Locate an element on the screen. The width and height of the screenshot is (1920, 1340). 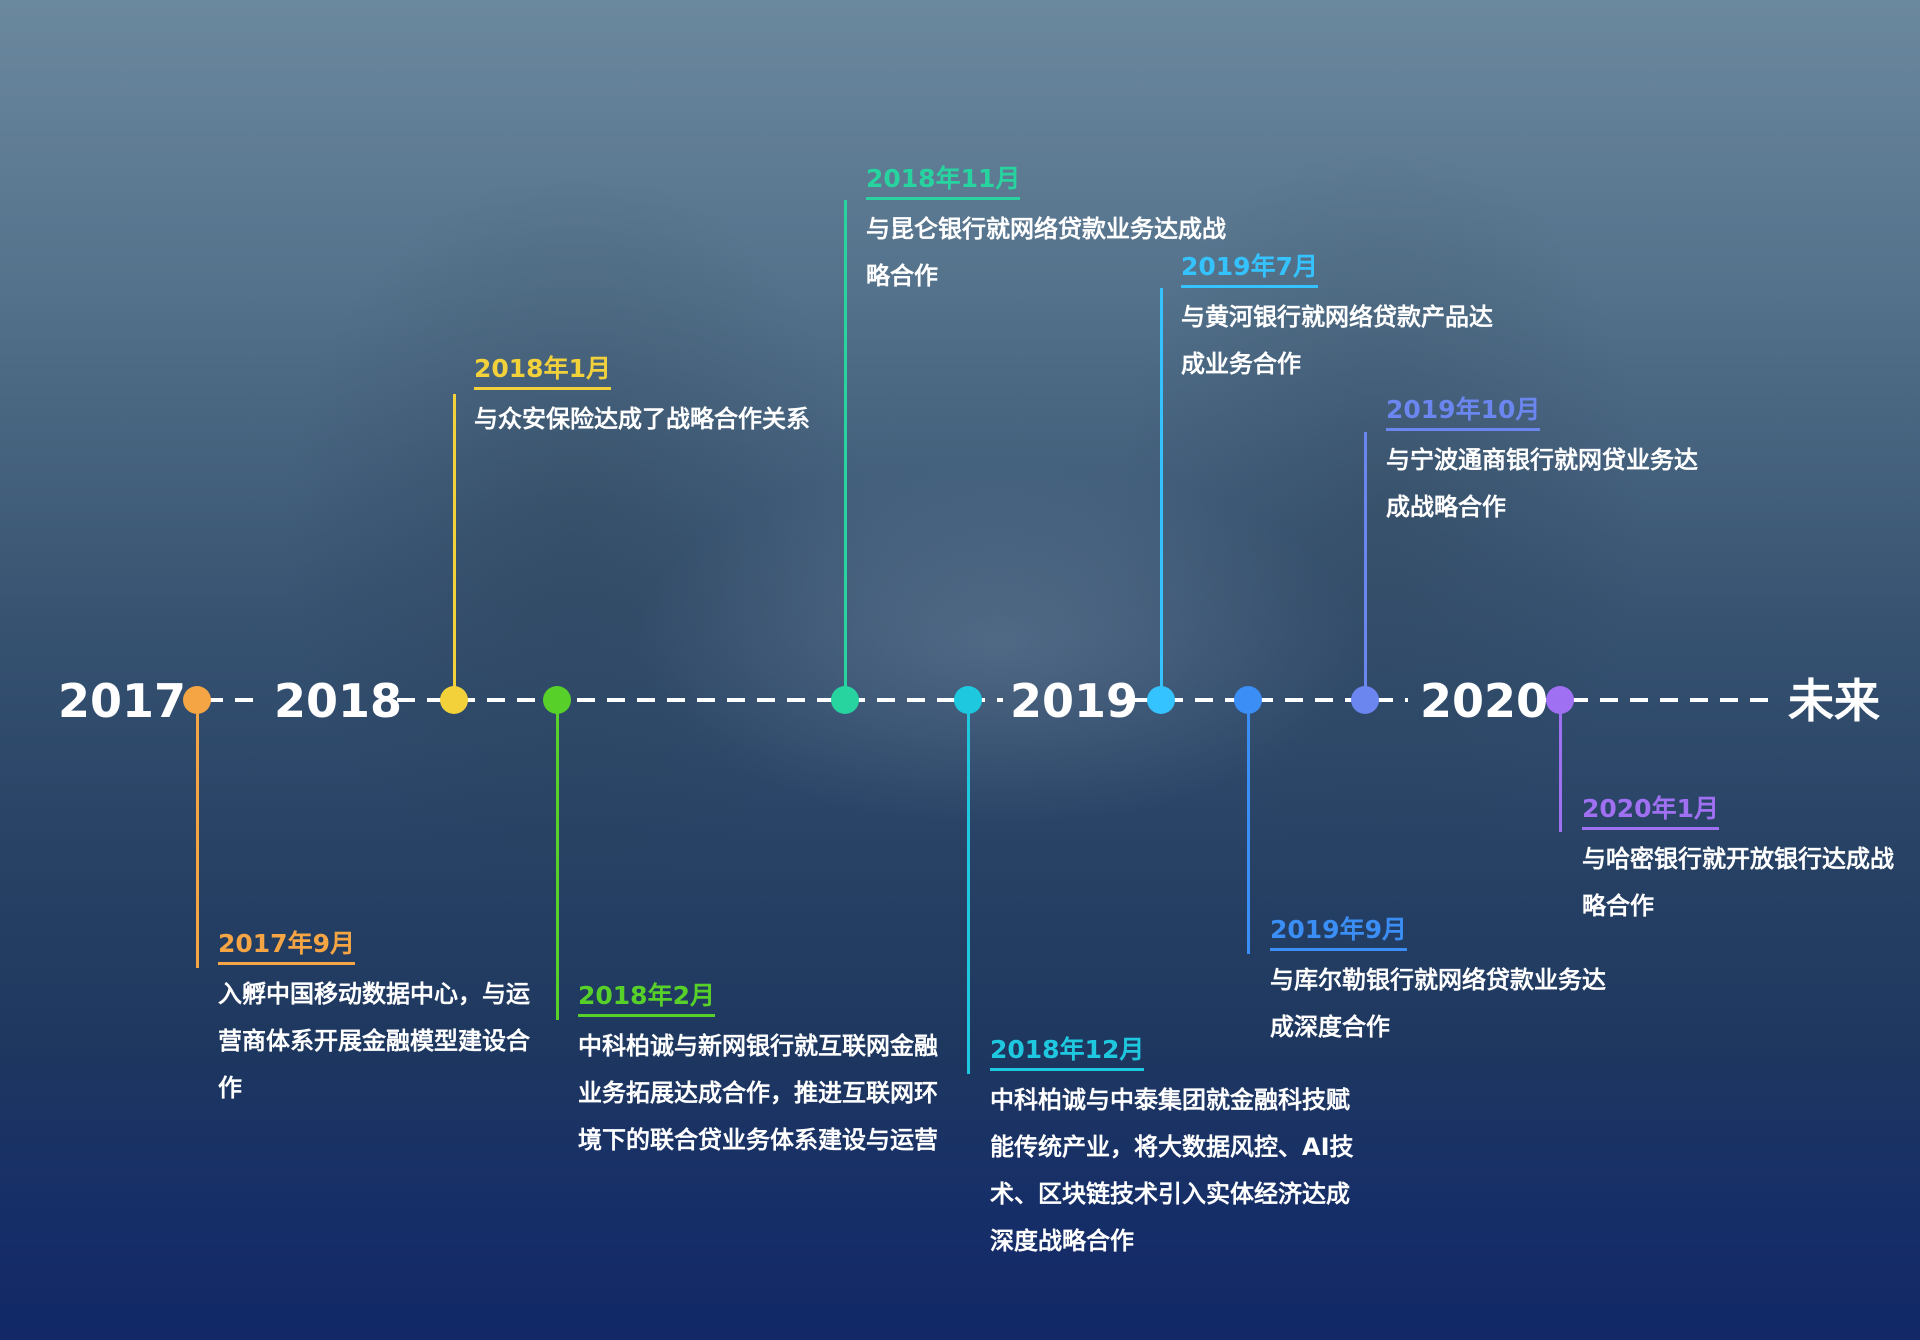
event-2018-11: 2018年11月 与昆仑银行就网络贷款业务达成战略合作 is located at coordinates (1054, 232).